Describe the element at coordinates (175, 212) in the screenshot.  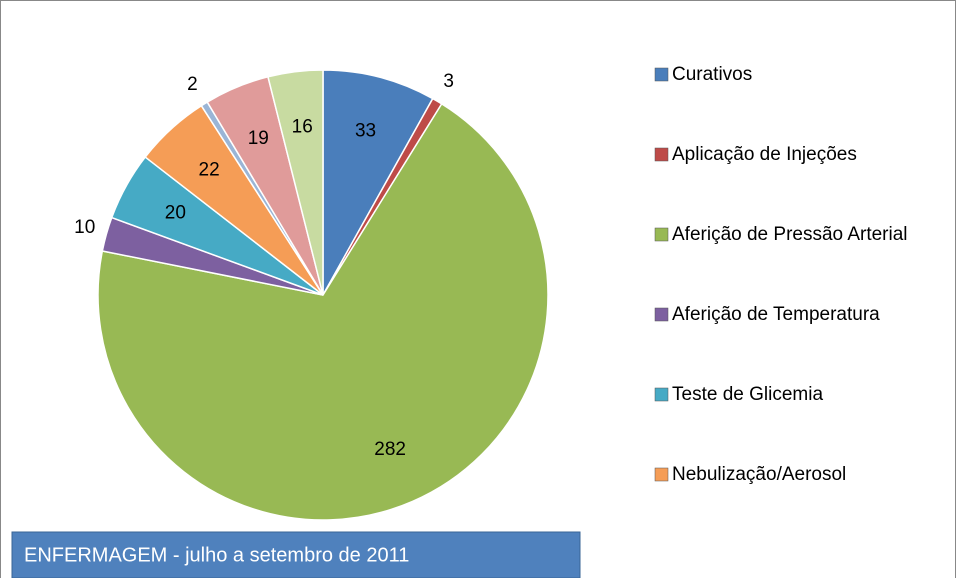
I see `data-label: 20` at that location.